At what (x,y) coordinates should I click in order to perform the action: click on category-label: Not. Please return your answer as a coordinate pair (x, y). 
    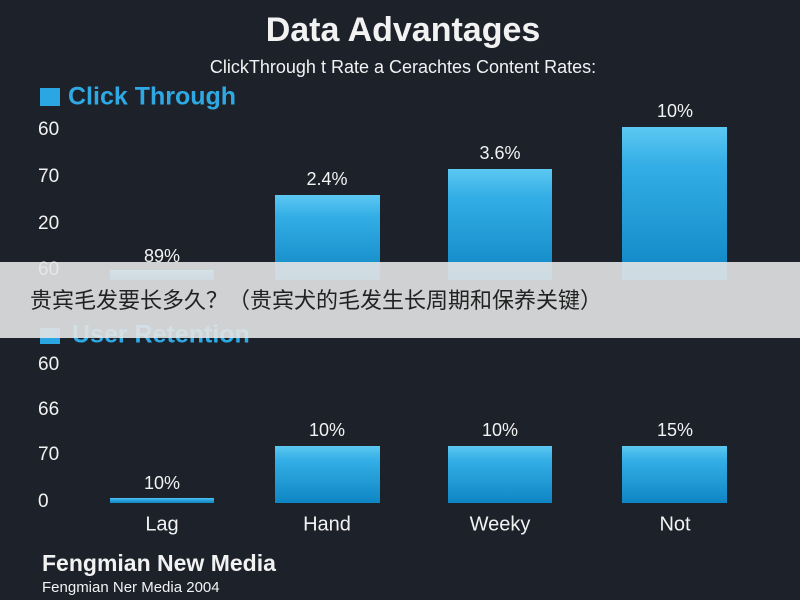
    Looking at the image, I should click on (675, 524).